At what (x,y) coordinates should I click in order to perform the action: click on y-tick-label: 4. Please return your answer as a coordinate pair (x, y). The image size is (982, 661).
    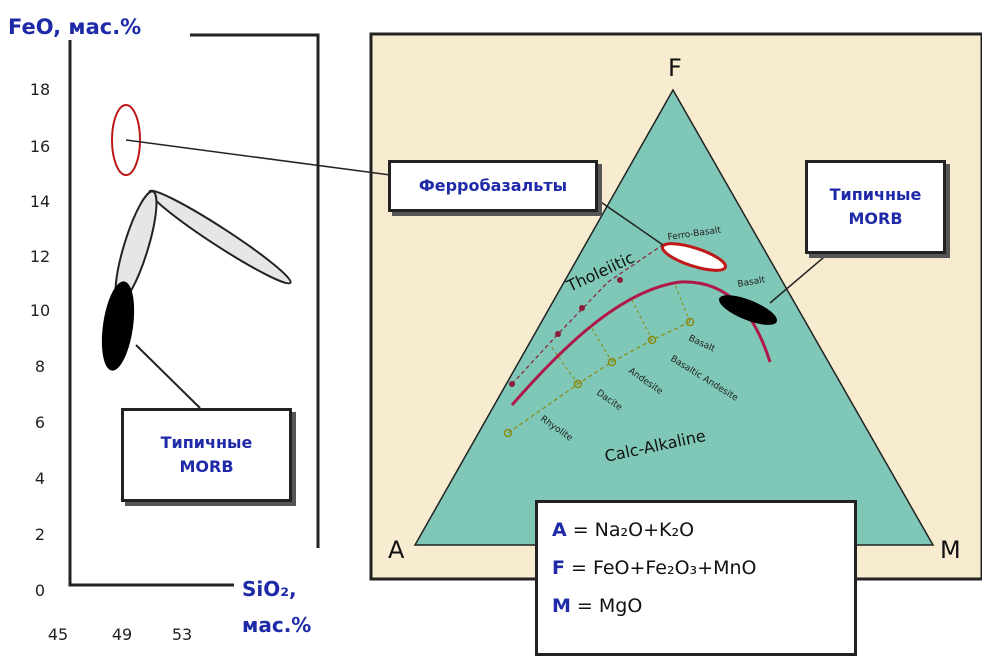
    Looking at the image, I should click on (40, 478).